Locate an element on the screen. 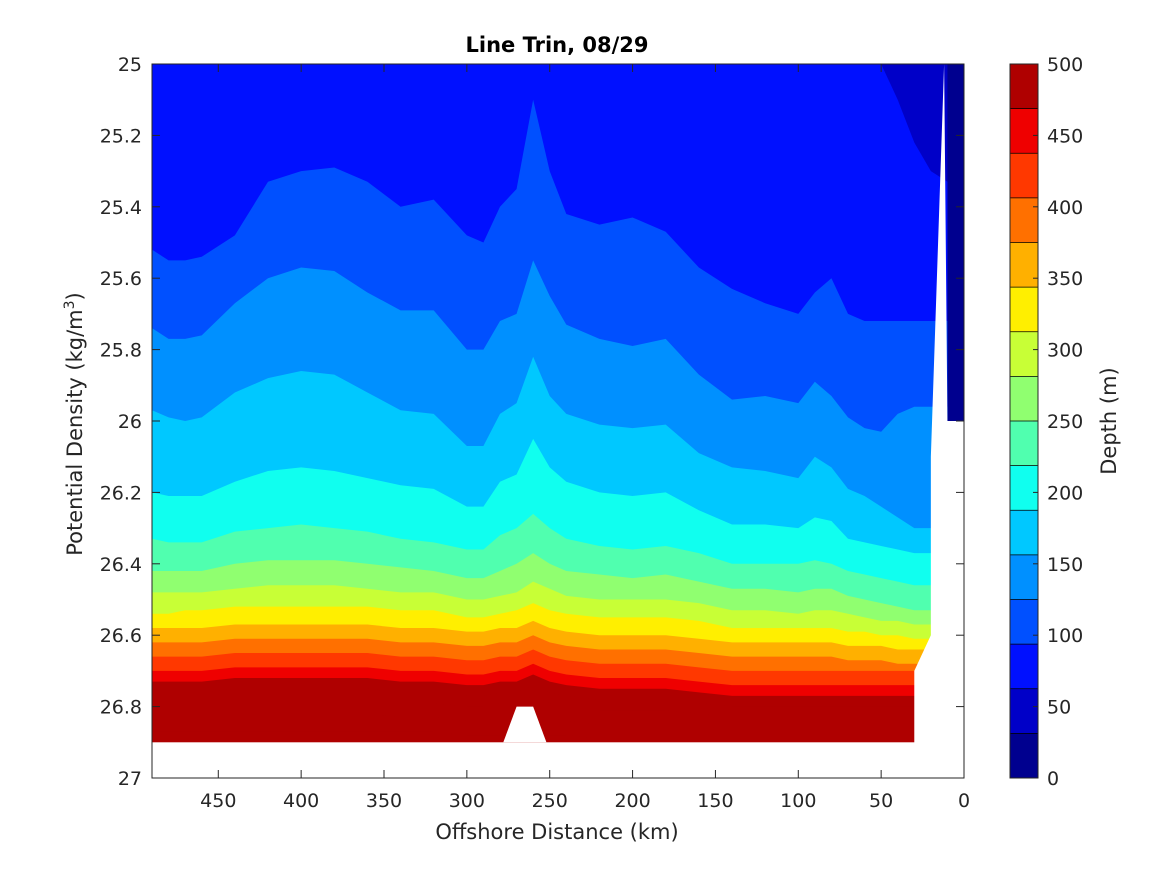 This screenshot has height=875, width=1167. x-axis-label: Offshore Distance (km) is located at coordinates (556, 832).